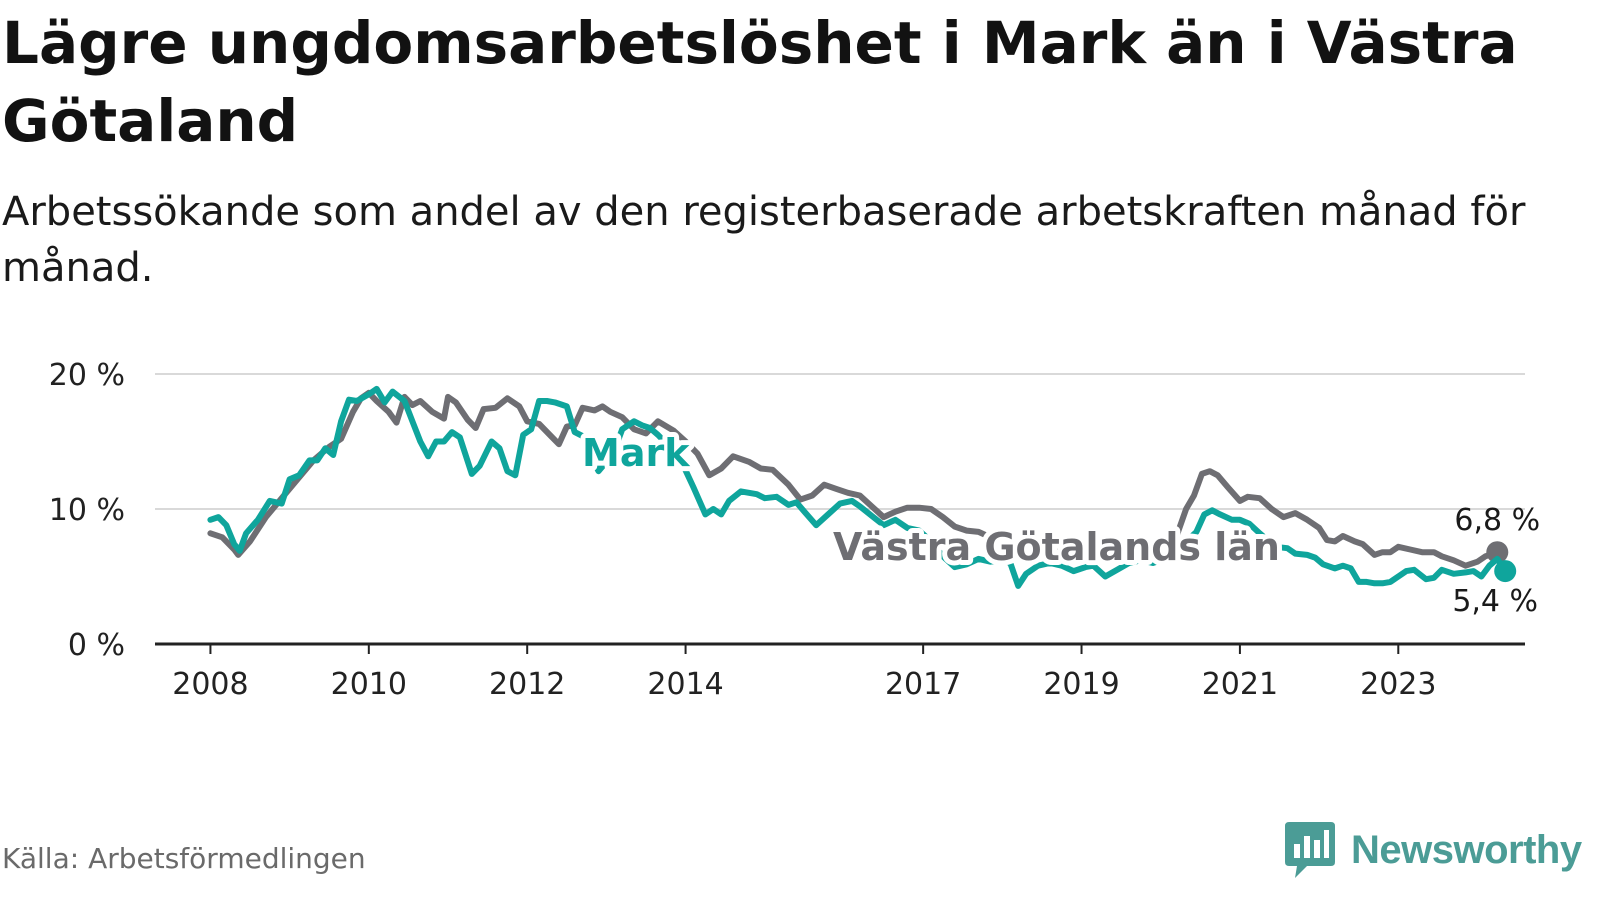 The image size is (1600, 900). Describe the element at coordinates (1398, 684) in the screenshot. I see `x-tick-label: 2023` at that location.